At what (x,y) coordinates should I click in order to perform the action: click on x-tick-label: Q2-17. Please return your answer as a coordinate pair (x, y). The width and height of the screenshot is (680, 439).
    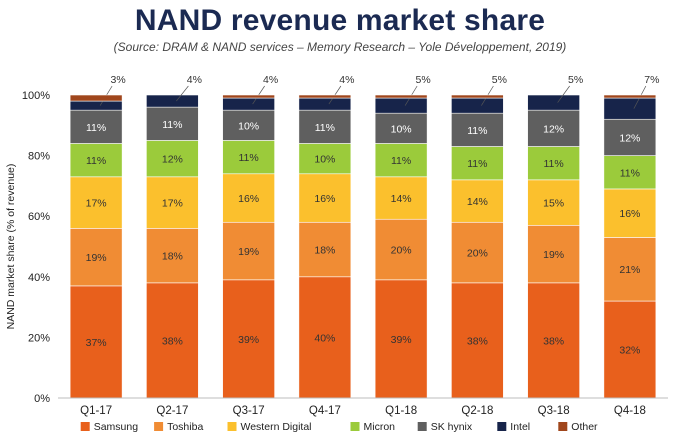
    Looking at the image, I should click on (172, 411).